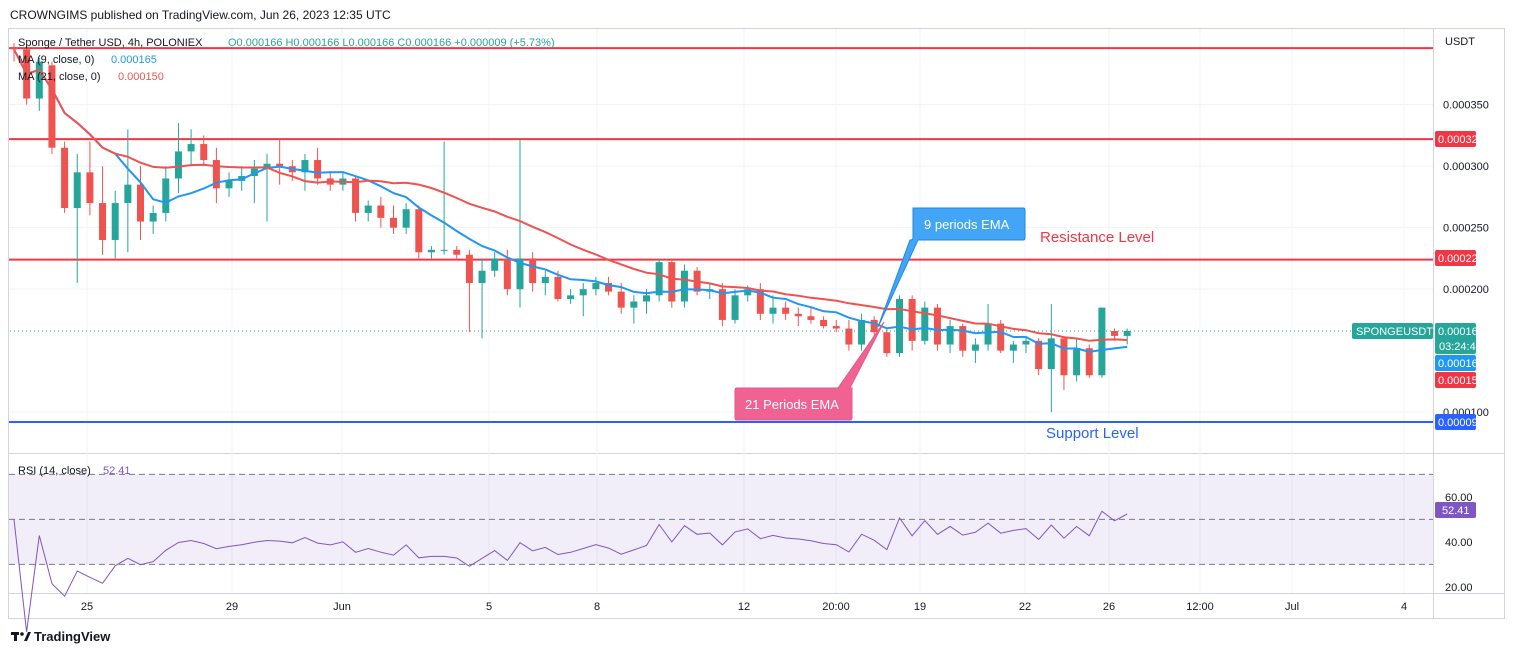 This screenshot has height=655, width=1515. I want to click on time-label: 19, so click(920, 607).